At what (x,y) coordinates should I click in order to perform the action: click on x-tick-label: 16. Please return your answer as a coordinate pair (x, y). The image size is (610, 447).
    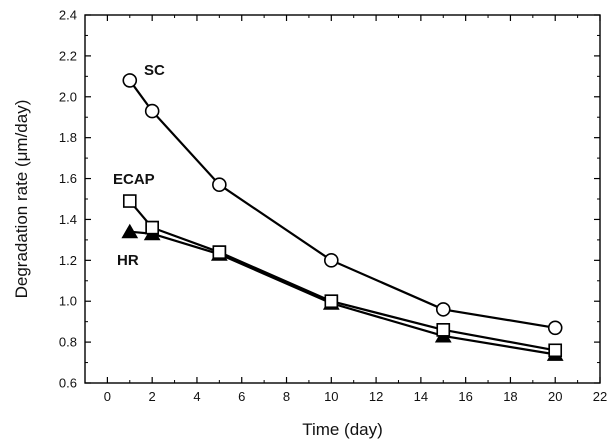
    Looking at the image, I should click on (465, 396).